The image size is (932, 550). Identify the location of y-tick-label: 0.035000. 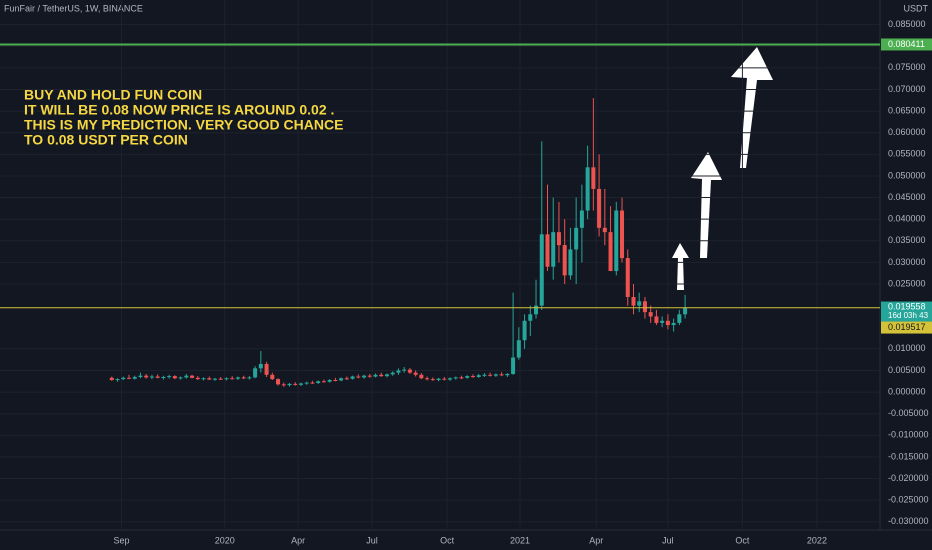
(907, 240).